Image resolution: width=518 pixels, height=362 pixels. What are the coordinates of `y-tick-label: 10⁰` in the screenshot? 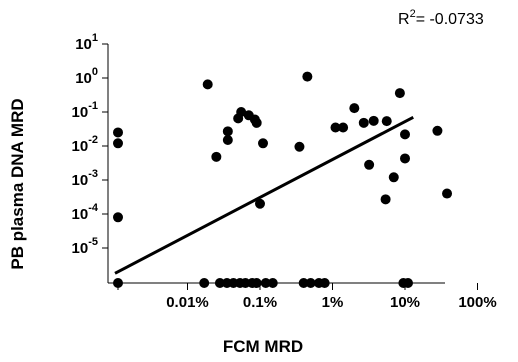 It's located at (86, 76).